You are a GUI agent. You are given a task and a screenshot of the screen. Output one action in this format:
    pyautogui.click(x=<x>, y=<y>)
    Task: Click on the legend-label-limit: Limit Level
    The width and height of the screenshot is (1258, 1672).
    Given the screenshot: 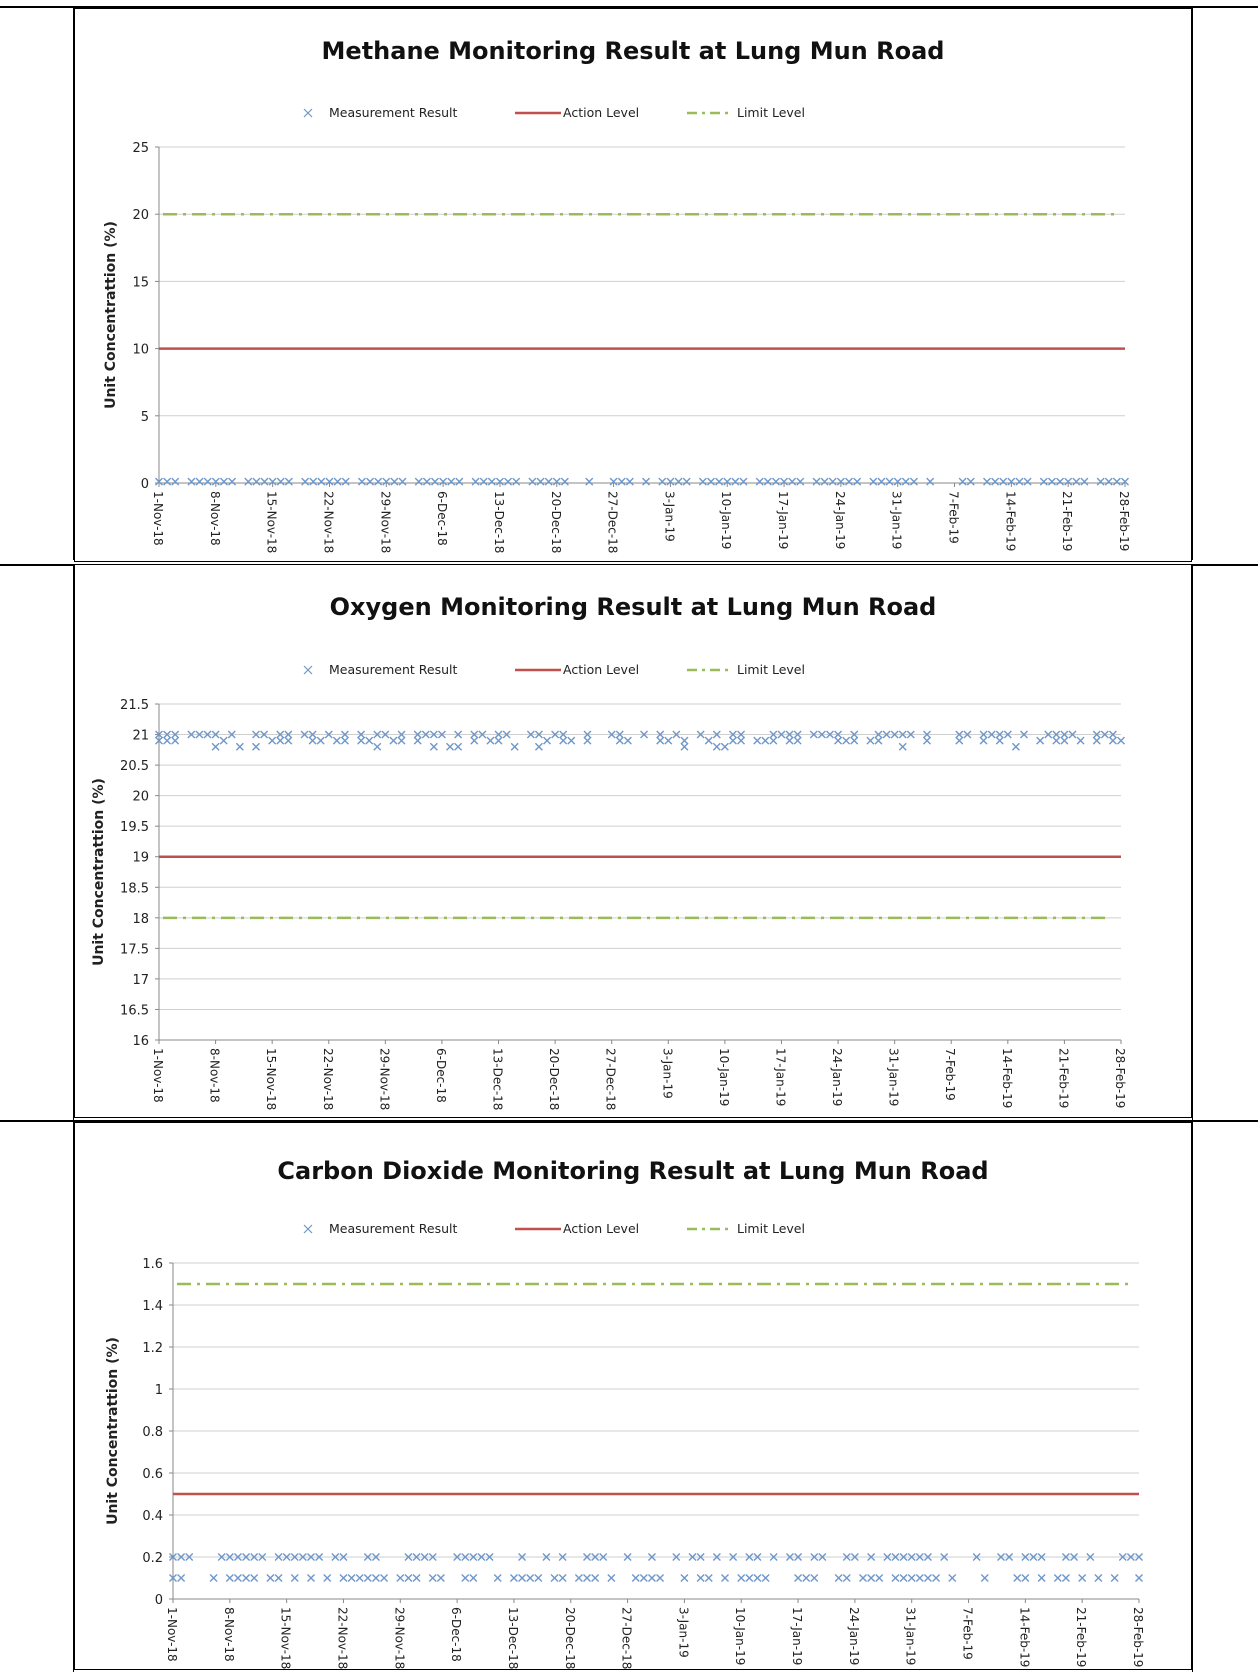 What is the action you would take?
    pyautogui.click(x=771, y=112)
    